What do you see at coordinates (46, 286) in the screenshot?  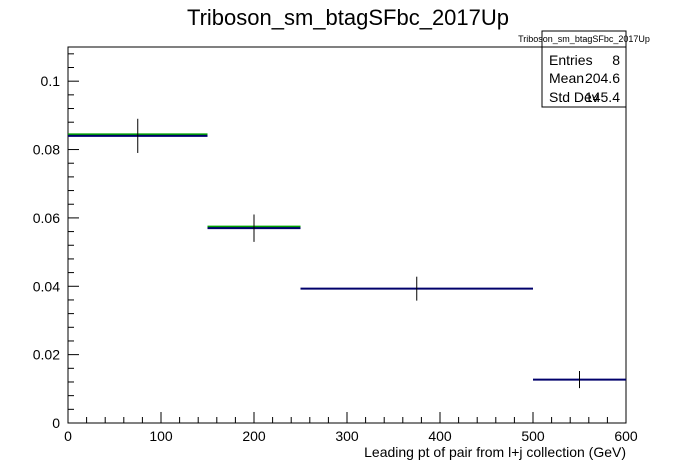 I see `y-tick-label: 0.04` at bounding box center [46, 286].